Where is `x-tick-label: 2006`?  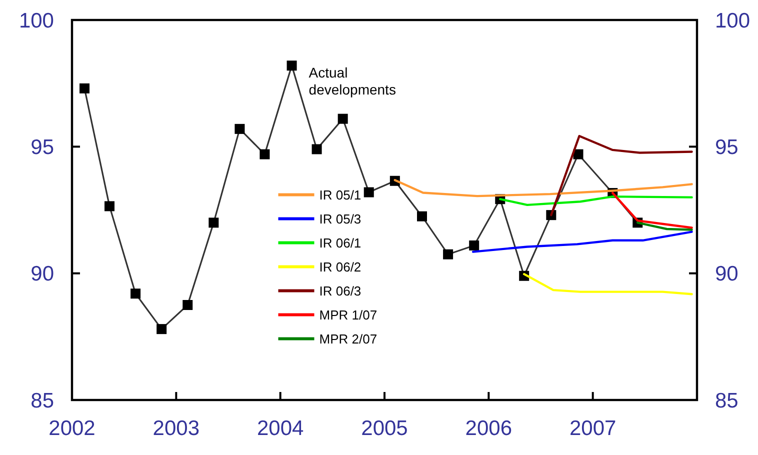
x-tick-label: 2006 is located at coordinates (488, 428).